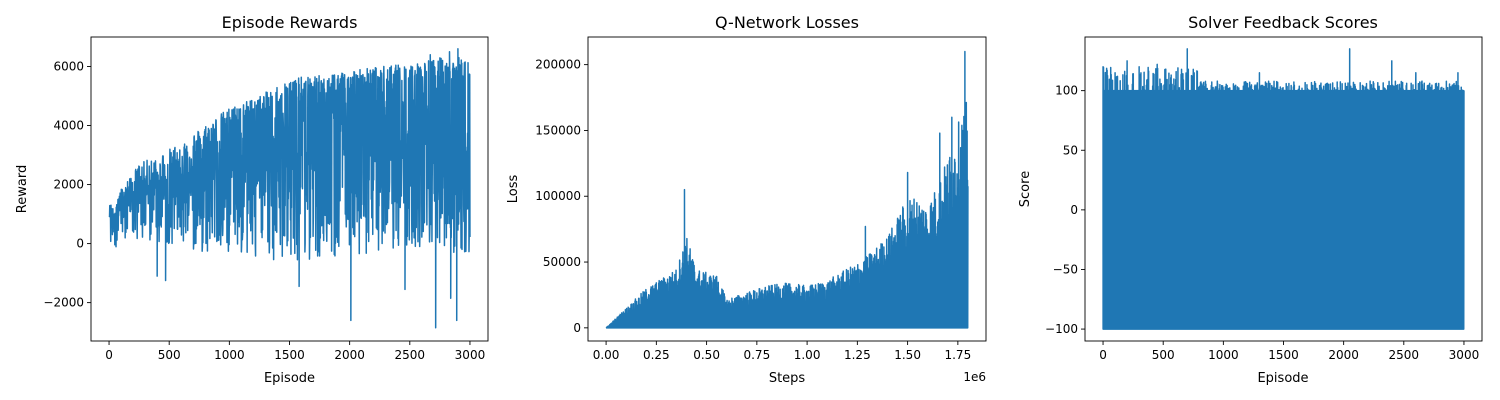 The image size is (1500, 400). Describe the element at coordinates (558, 130) in the screenshot. I see `y-tick-label: 150000` at that location.